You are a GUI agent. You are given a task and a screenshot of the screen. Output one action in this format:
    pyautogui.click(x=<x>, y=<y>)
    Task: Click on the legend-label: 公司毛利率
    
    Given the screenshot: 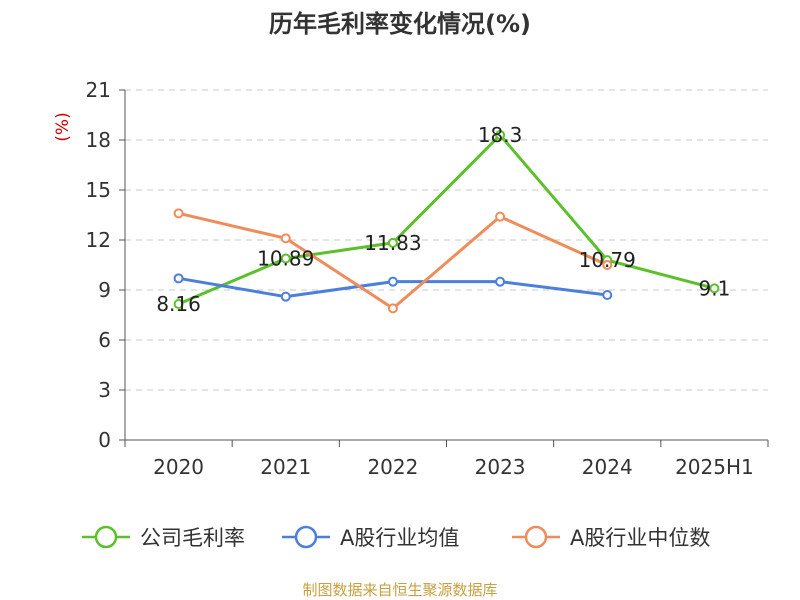 What is the action you would take?
    pyautogui.click(x=192, y=538)
    